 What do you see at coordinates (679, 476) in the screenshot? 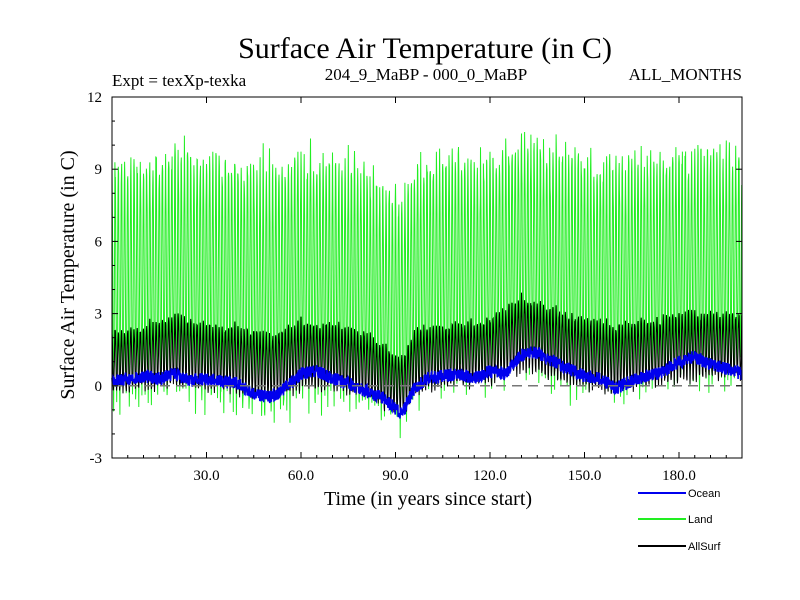
I see `x-tick-label: 180.0` at bounding box center [679, 476].